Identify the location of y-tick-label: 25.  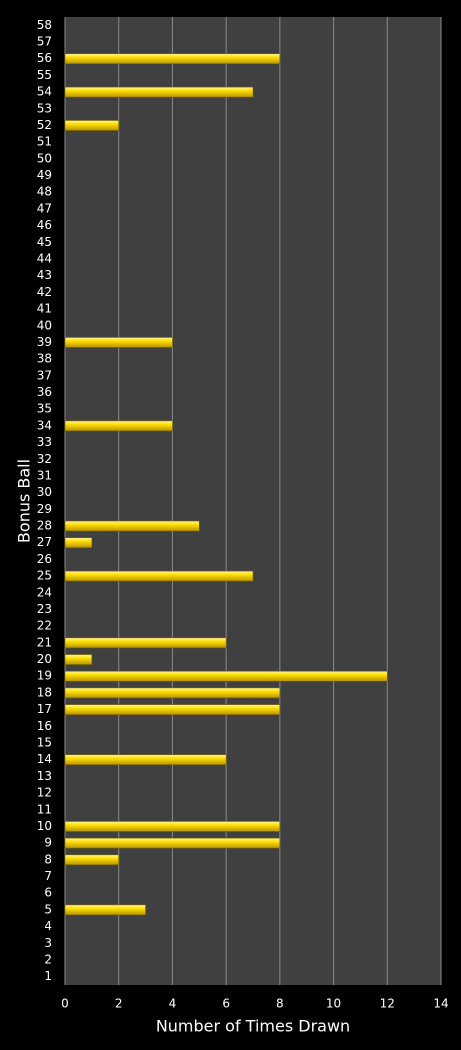
(44, 576).